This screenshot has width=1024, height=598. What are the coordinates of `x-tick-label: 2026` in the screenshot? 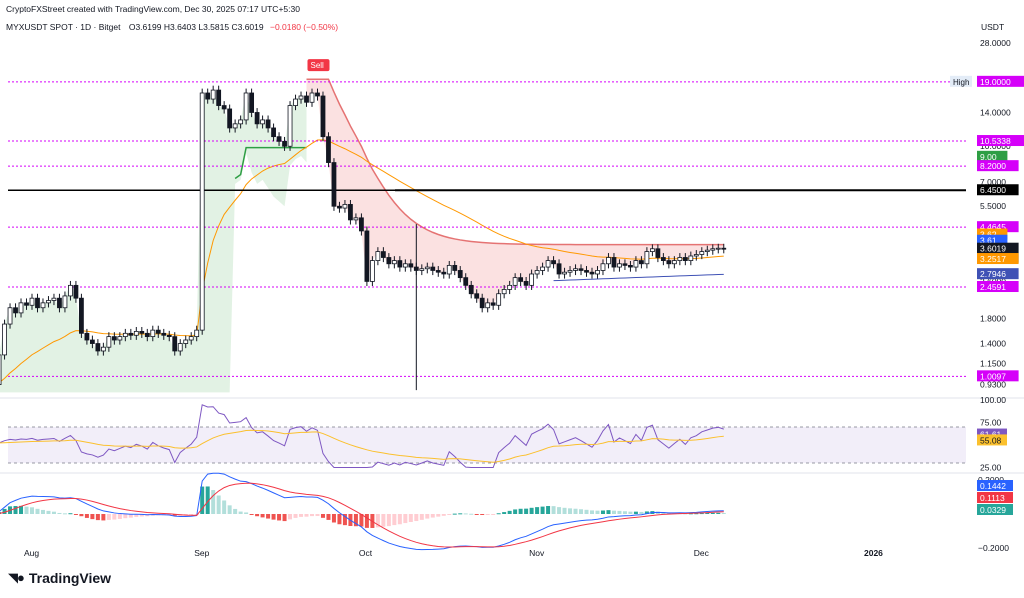 It's located at (873, 553).